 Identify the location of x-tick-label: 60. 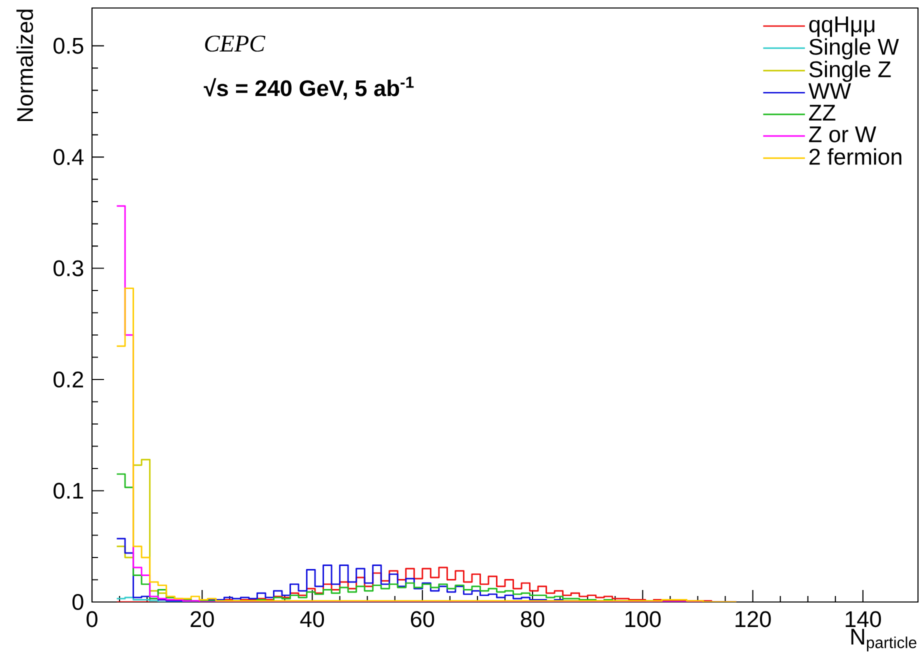
(422, 619).